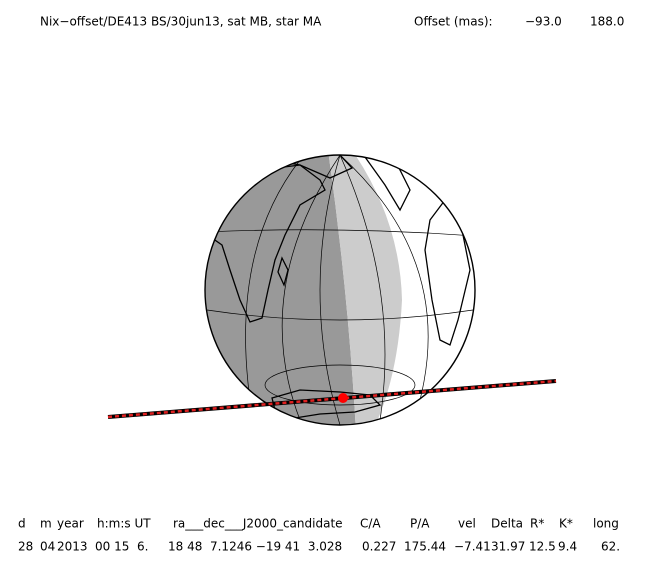  I want to click on column-header: C/A, so click(370, 524).